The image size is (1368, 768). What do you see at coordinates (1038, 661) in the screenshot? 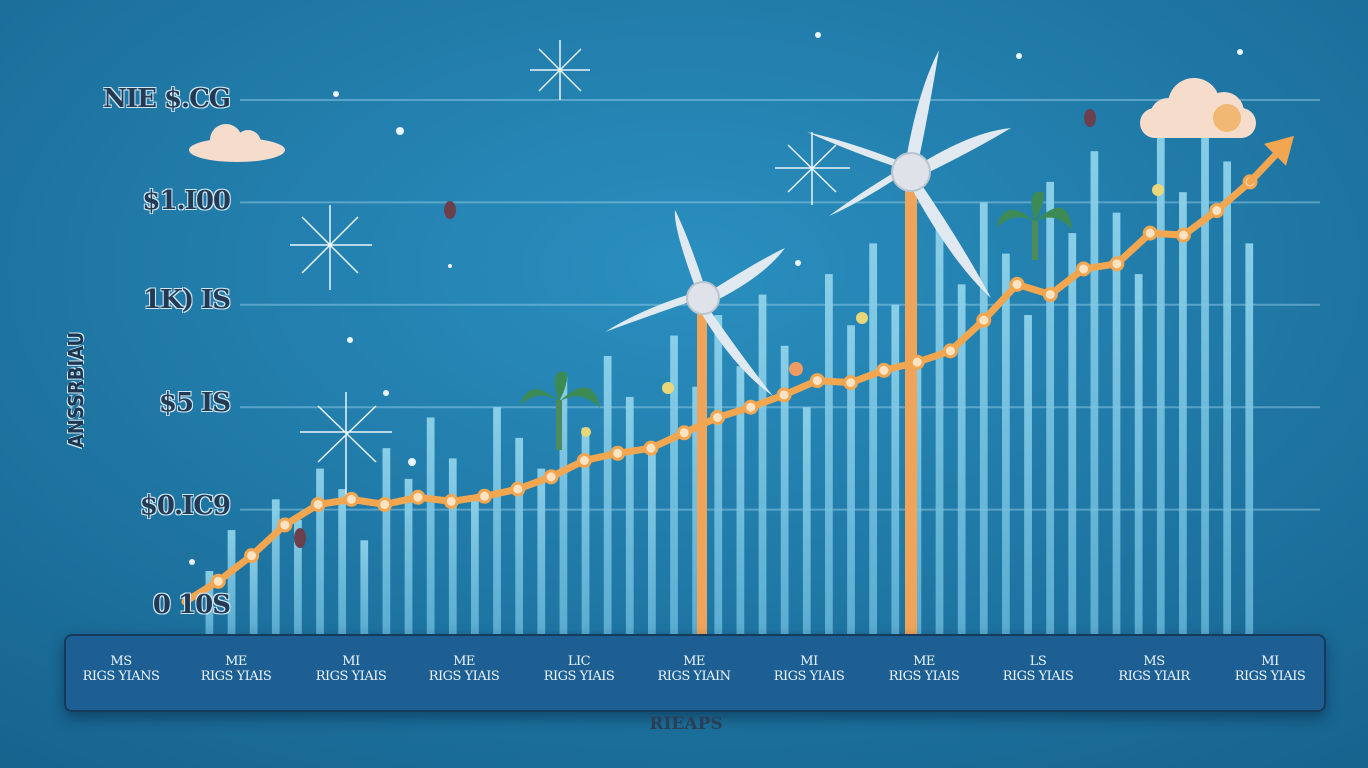
I see `x-tick-line1: LS` at bounding box center [1038, 661].